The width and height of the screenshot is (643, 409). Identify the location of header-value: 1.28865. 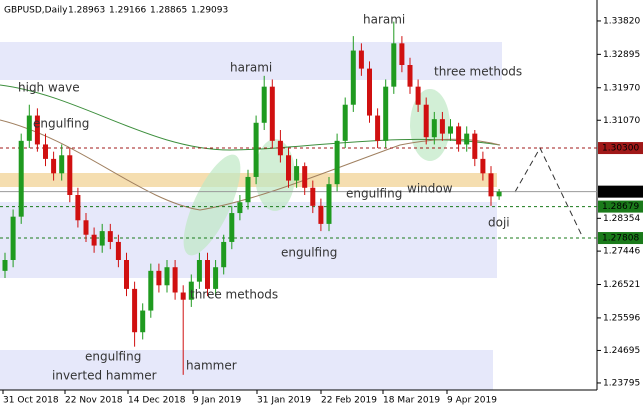
(168, 11).